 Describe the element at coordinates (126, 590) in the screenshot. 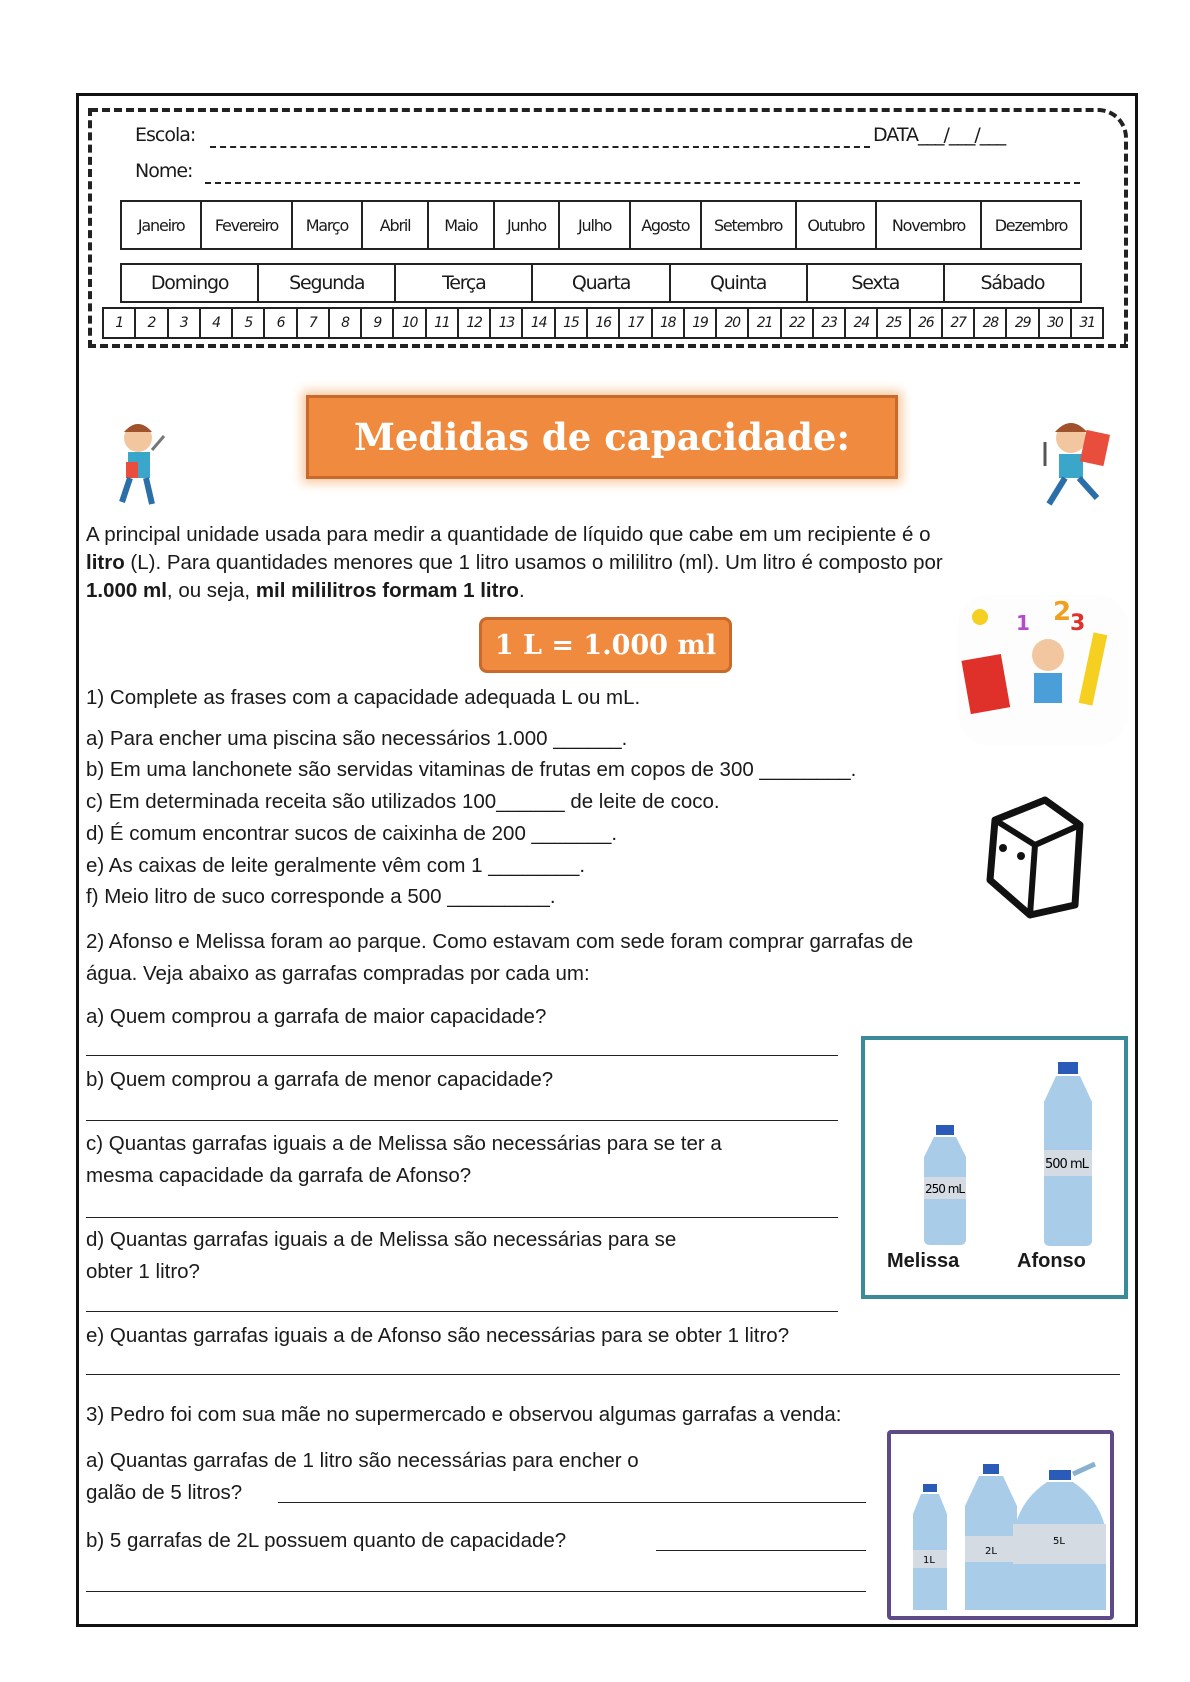

I see `intro-bold-1000ml: 1.000 ml` at that location.